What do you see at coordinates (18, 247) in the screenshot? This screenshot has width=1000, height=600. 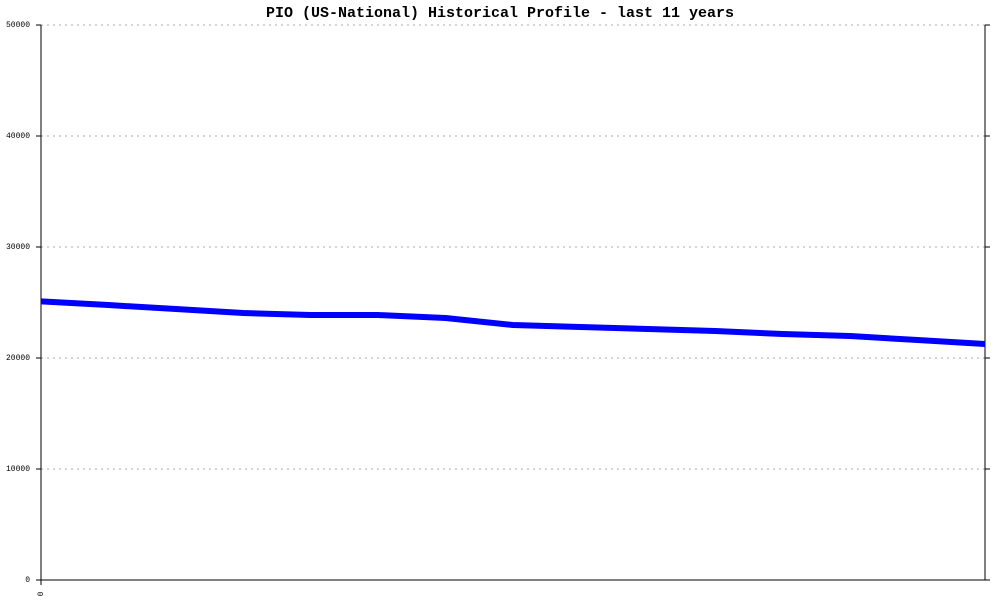 I see `y-tick-label: 30000` at bounding box center [18, 247].